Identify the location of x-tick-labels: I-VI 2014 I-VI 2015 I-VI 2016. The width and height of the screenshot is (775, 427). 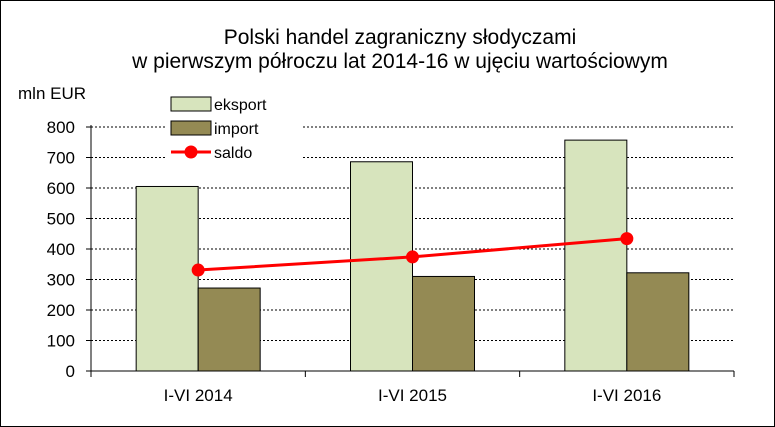
(413, 395).